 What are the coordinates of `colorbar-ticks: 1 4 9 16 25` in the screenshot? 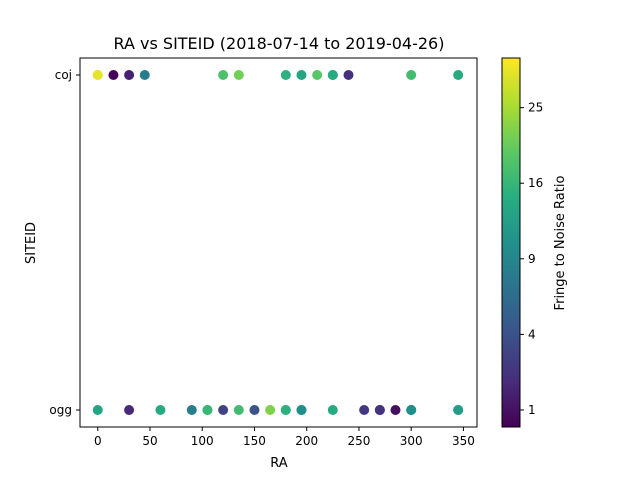 It's located at (531, 259).